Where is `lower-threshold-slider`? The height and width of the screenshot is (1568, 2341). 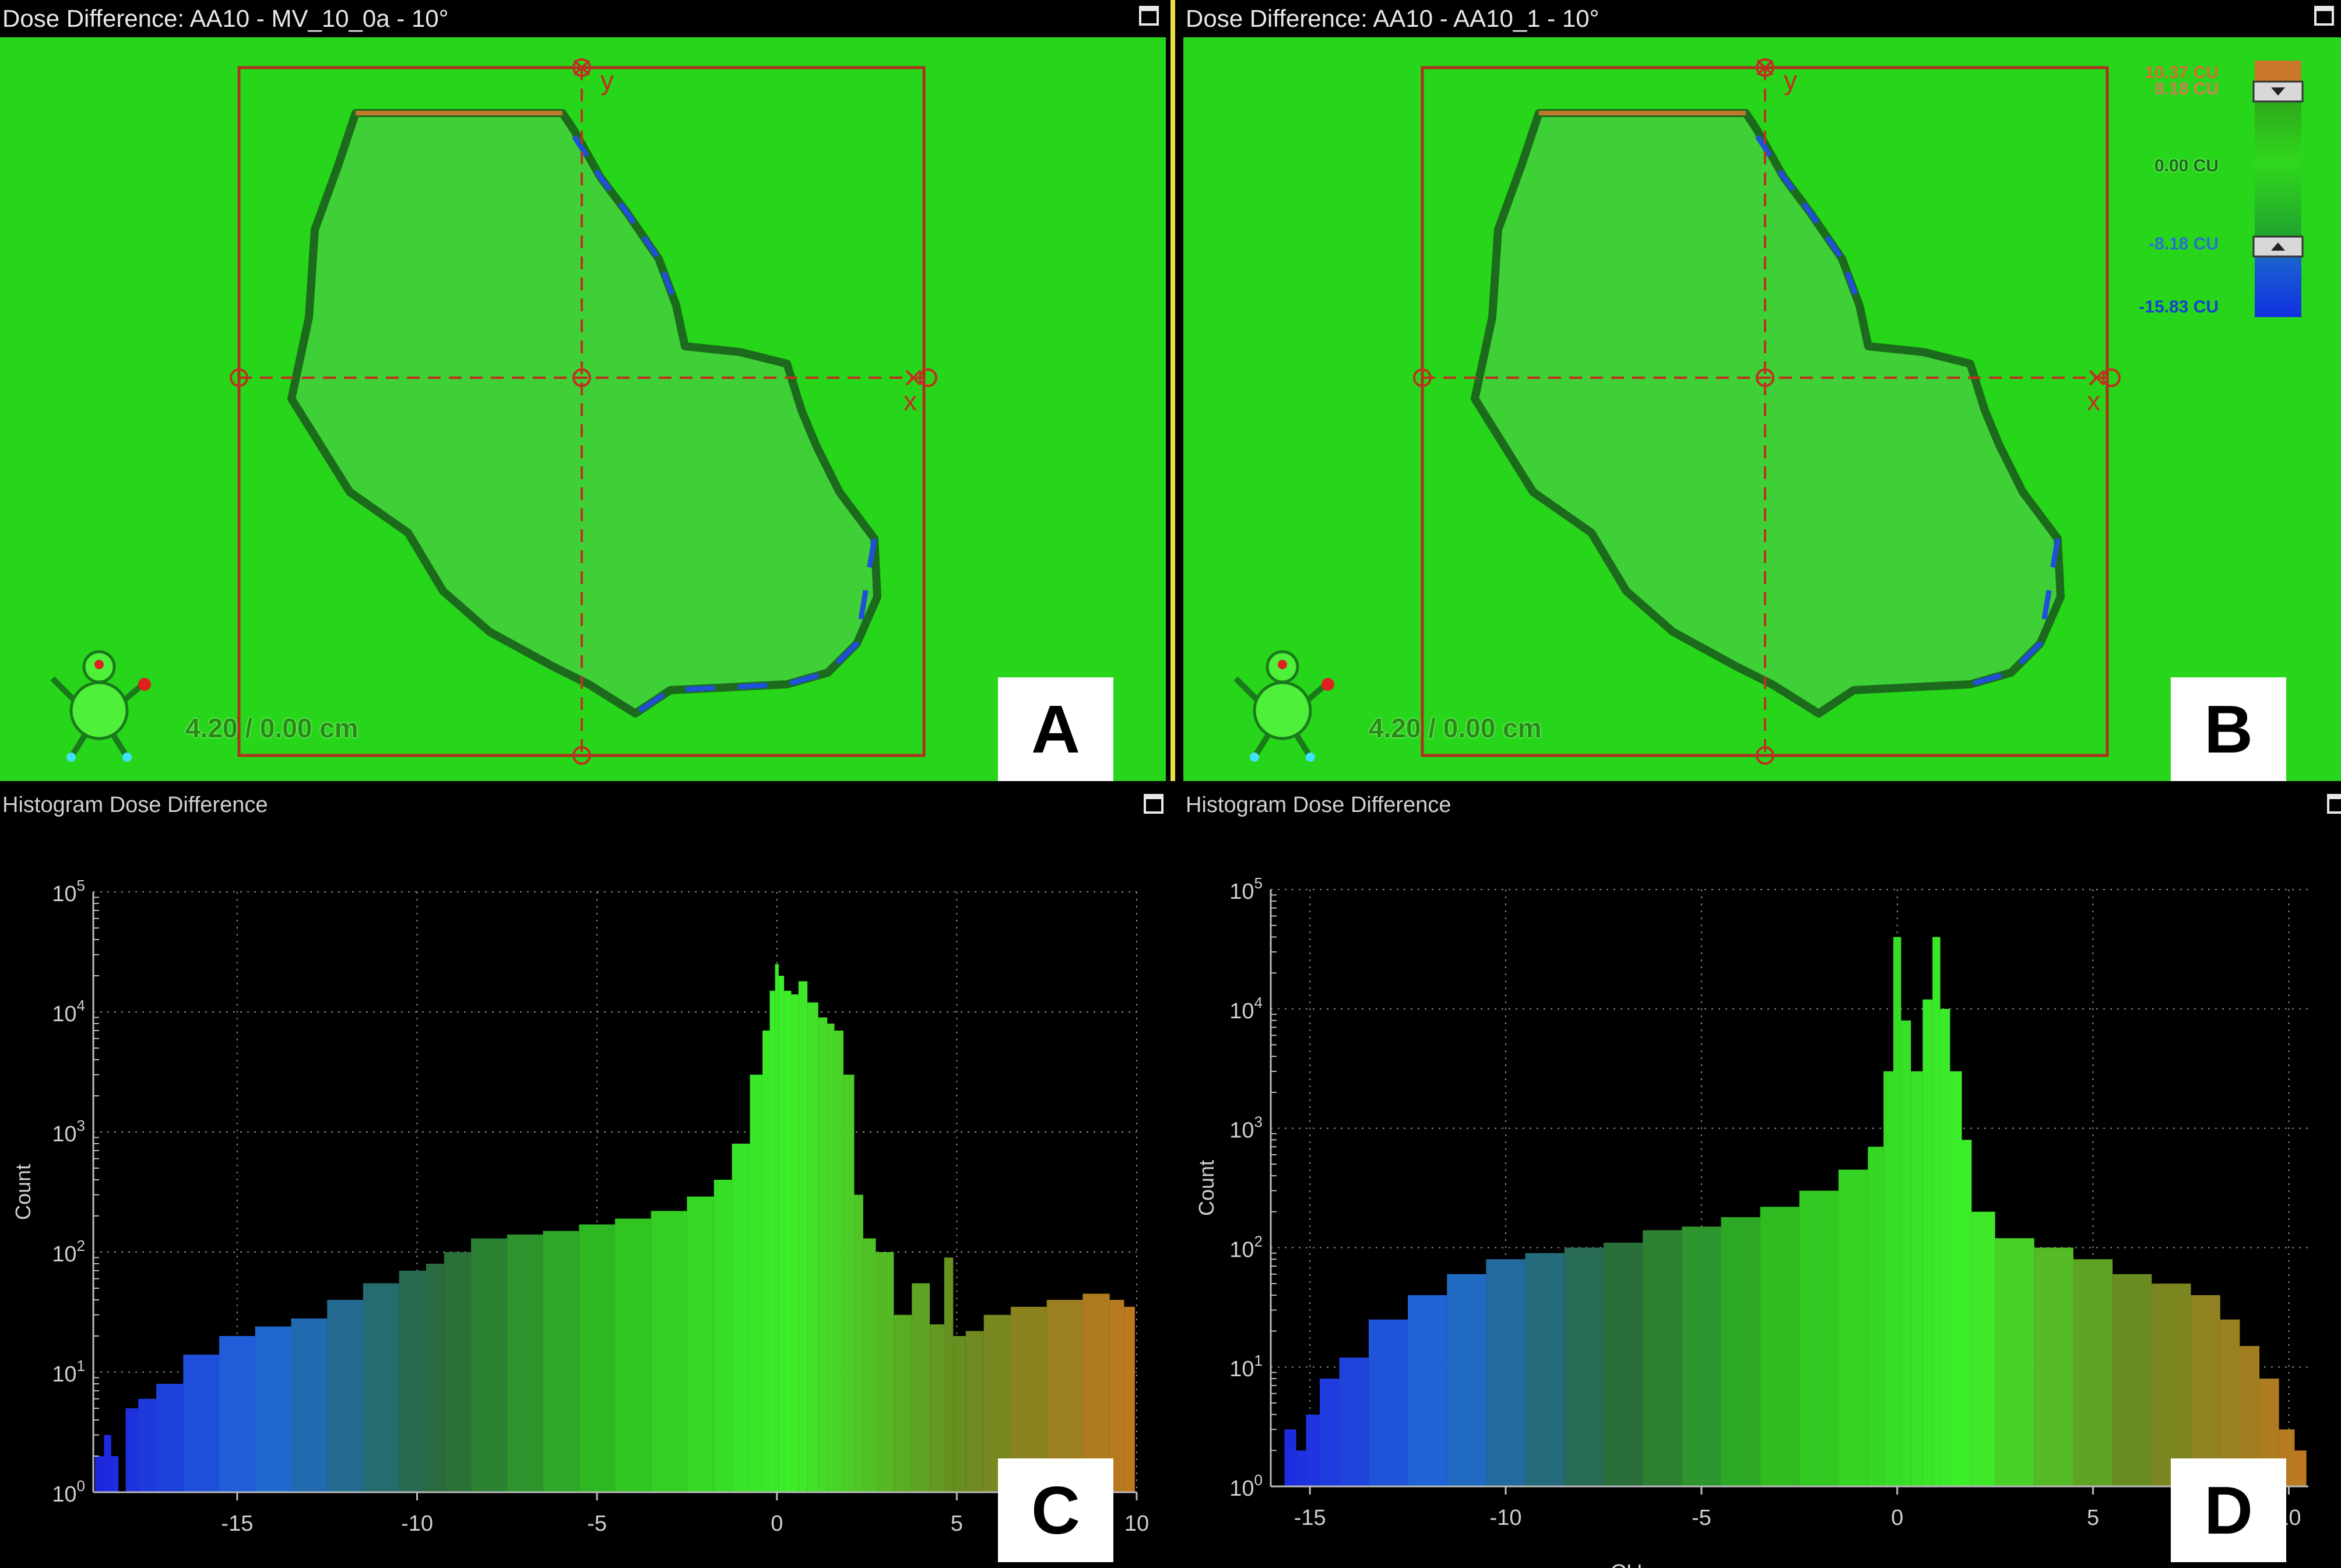 lower-threshold-slider is located at coordinates (2278, 246).